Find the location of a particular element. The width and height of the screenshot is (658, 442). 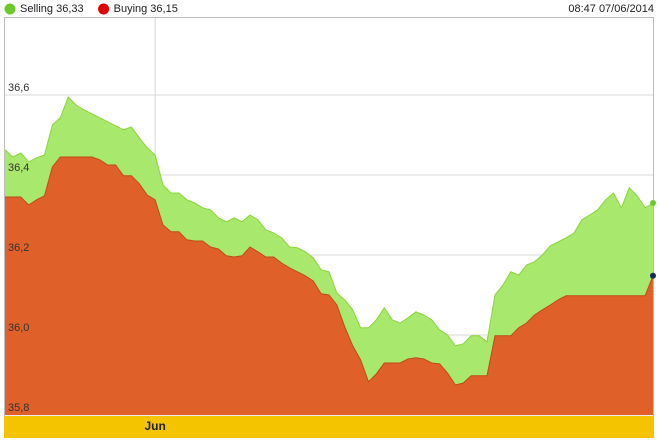

y-tick-label: 36,6 is located at coordinates (18, 88).